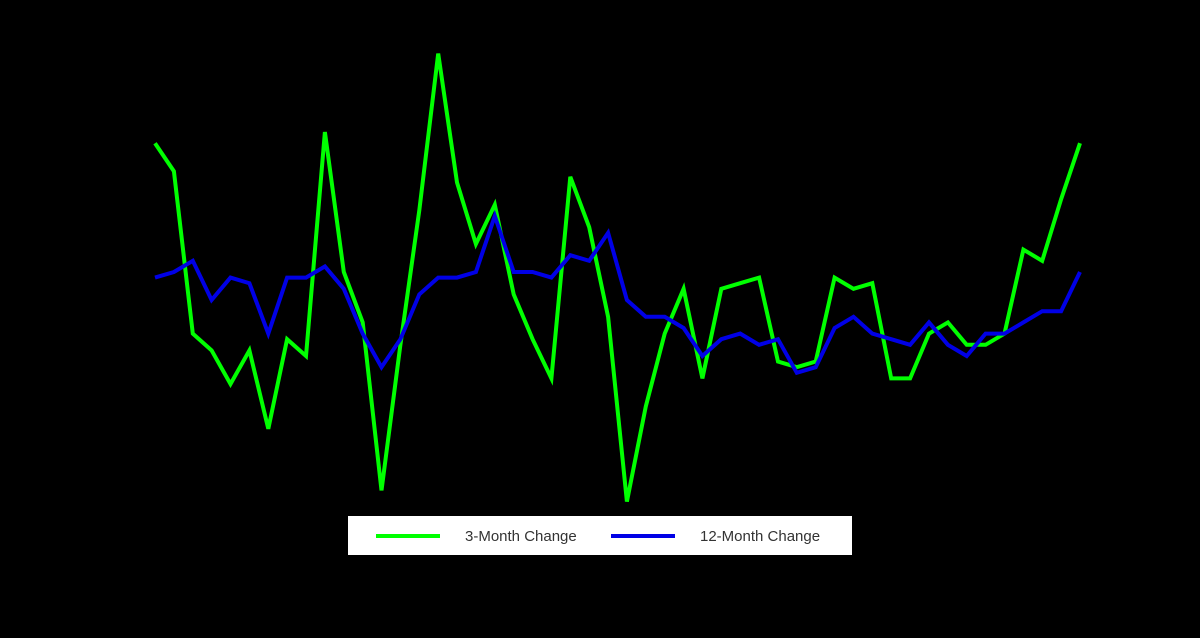 The width and height of the screenshot is (1200, 638). What do you see at coordinates (600, 535) in the screenshot?
I see `legend: 3-Month Change 12-Month Change` at bounding box center [600, 535].